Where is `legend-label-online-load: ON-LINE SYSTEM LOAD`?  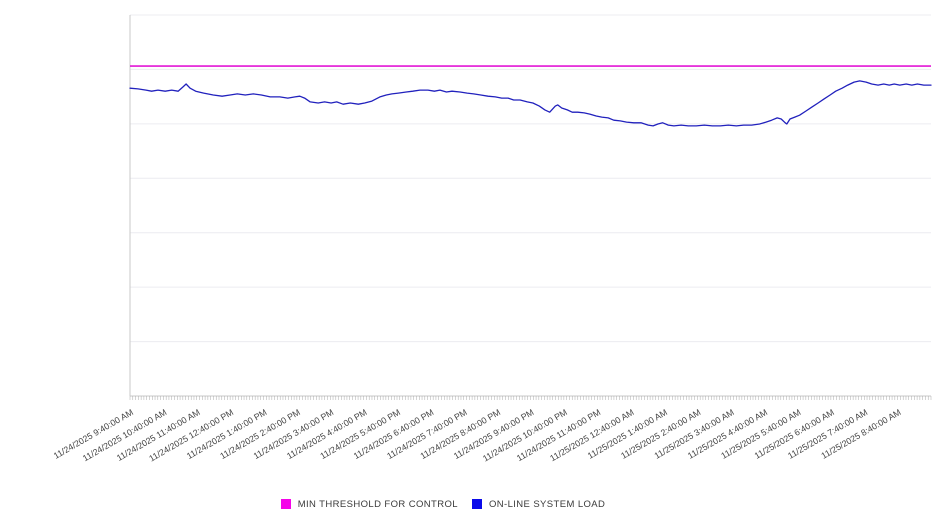 legend-label-online-load: ON-LINE SYSTEM LOAD is located at coordinates (547, 504).